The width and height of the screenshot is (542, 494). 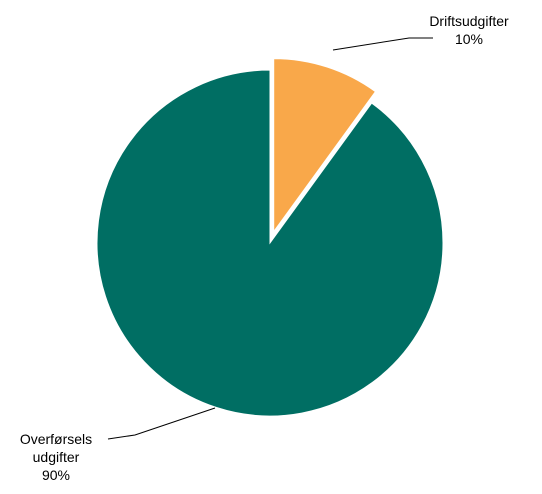 I want to click on slice-label-line: Overførsels, so click(x=56, y=439).